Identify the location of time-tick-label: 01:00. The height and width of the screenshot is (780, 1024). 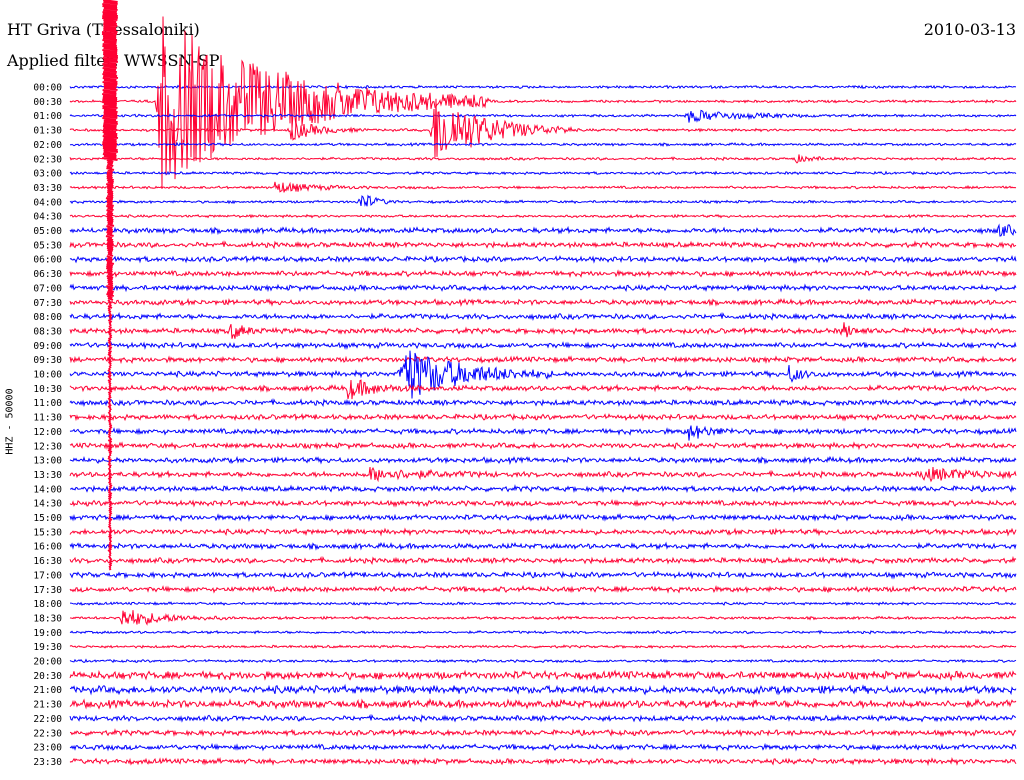
(47, 116).